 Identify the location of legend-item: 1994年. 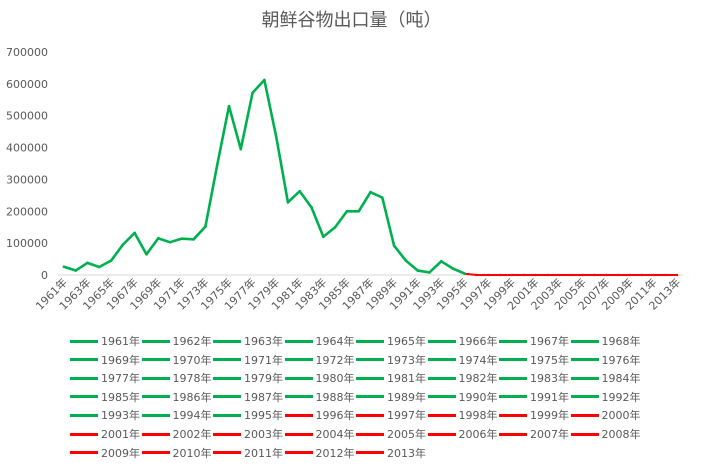
(176, 415).